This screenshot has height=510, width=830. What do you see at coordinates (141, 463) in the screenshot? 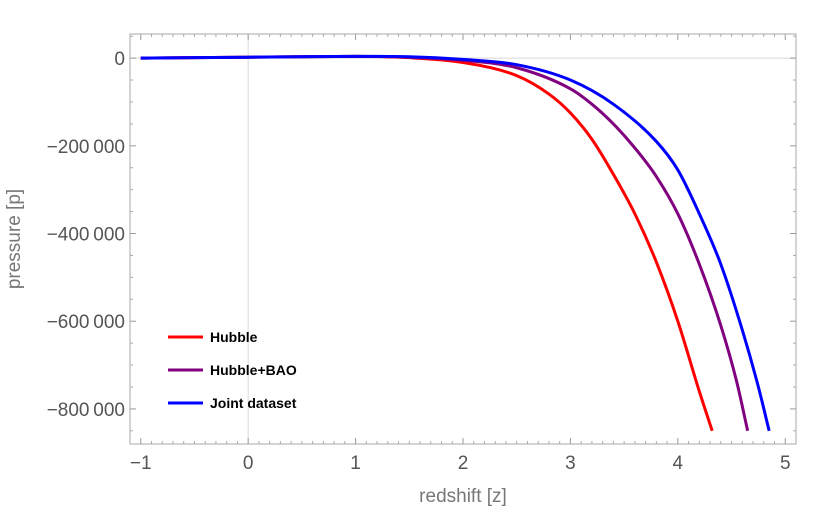
I see `x-tick-label: −1` at bounding box center [141, 463].